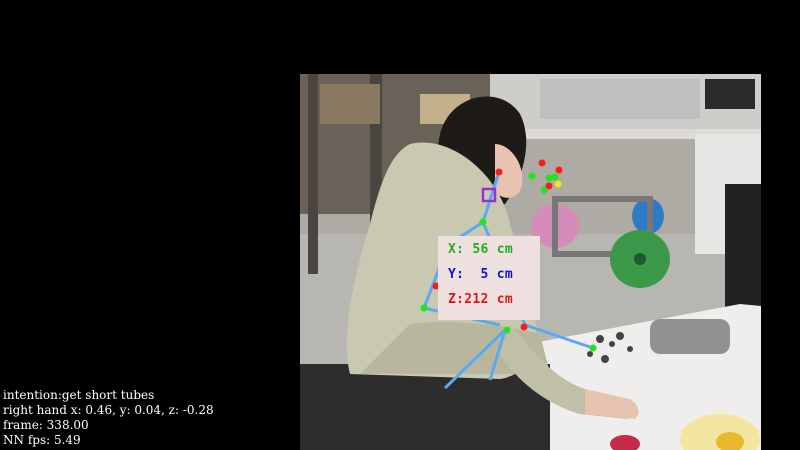 The image size is (800, 450). Describe the element at coordinates (42, 440) in the screenshot. I see `fps-readout: NN fps: 5.49` at that location.